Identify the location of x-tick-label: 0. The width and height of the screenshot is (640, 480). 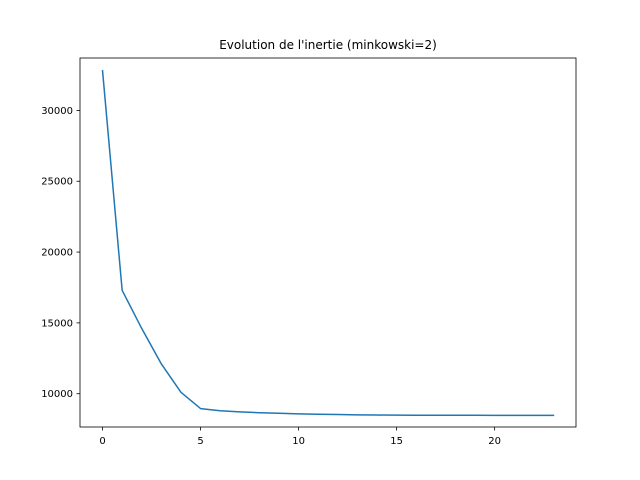
(102, 441).